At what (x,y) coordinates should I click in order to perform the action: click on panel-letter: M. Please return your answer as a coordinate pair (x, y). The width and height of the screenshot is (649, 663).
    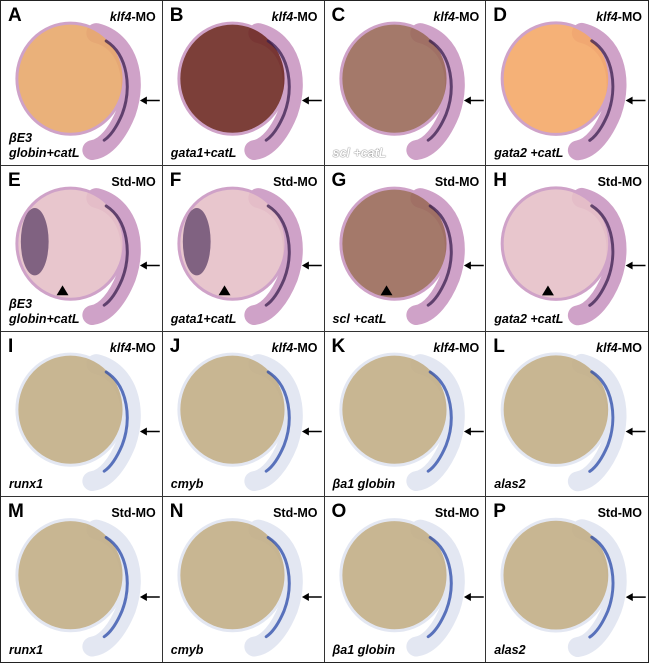
    Looking at the image, I should click on (16, 511).